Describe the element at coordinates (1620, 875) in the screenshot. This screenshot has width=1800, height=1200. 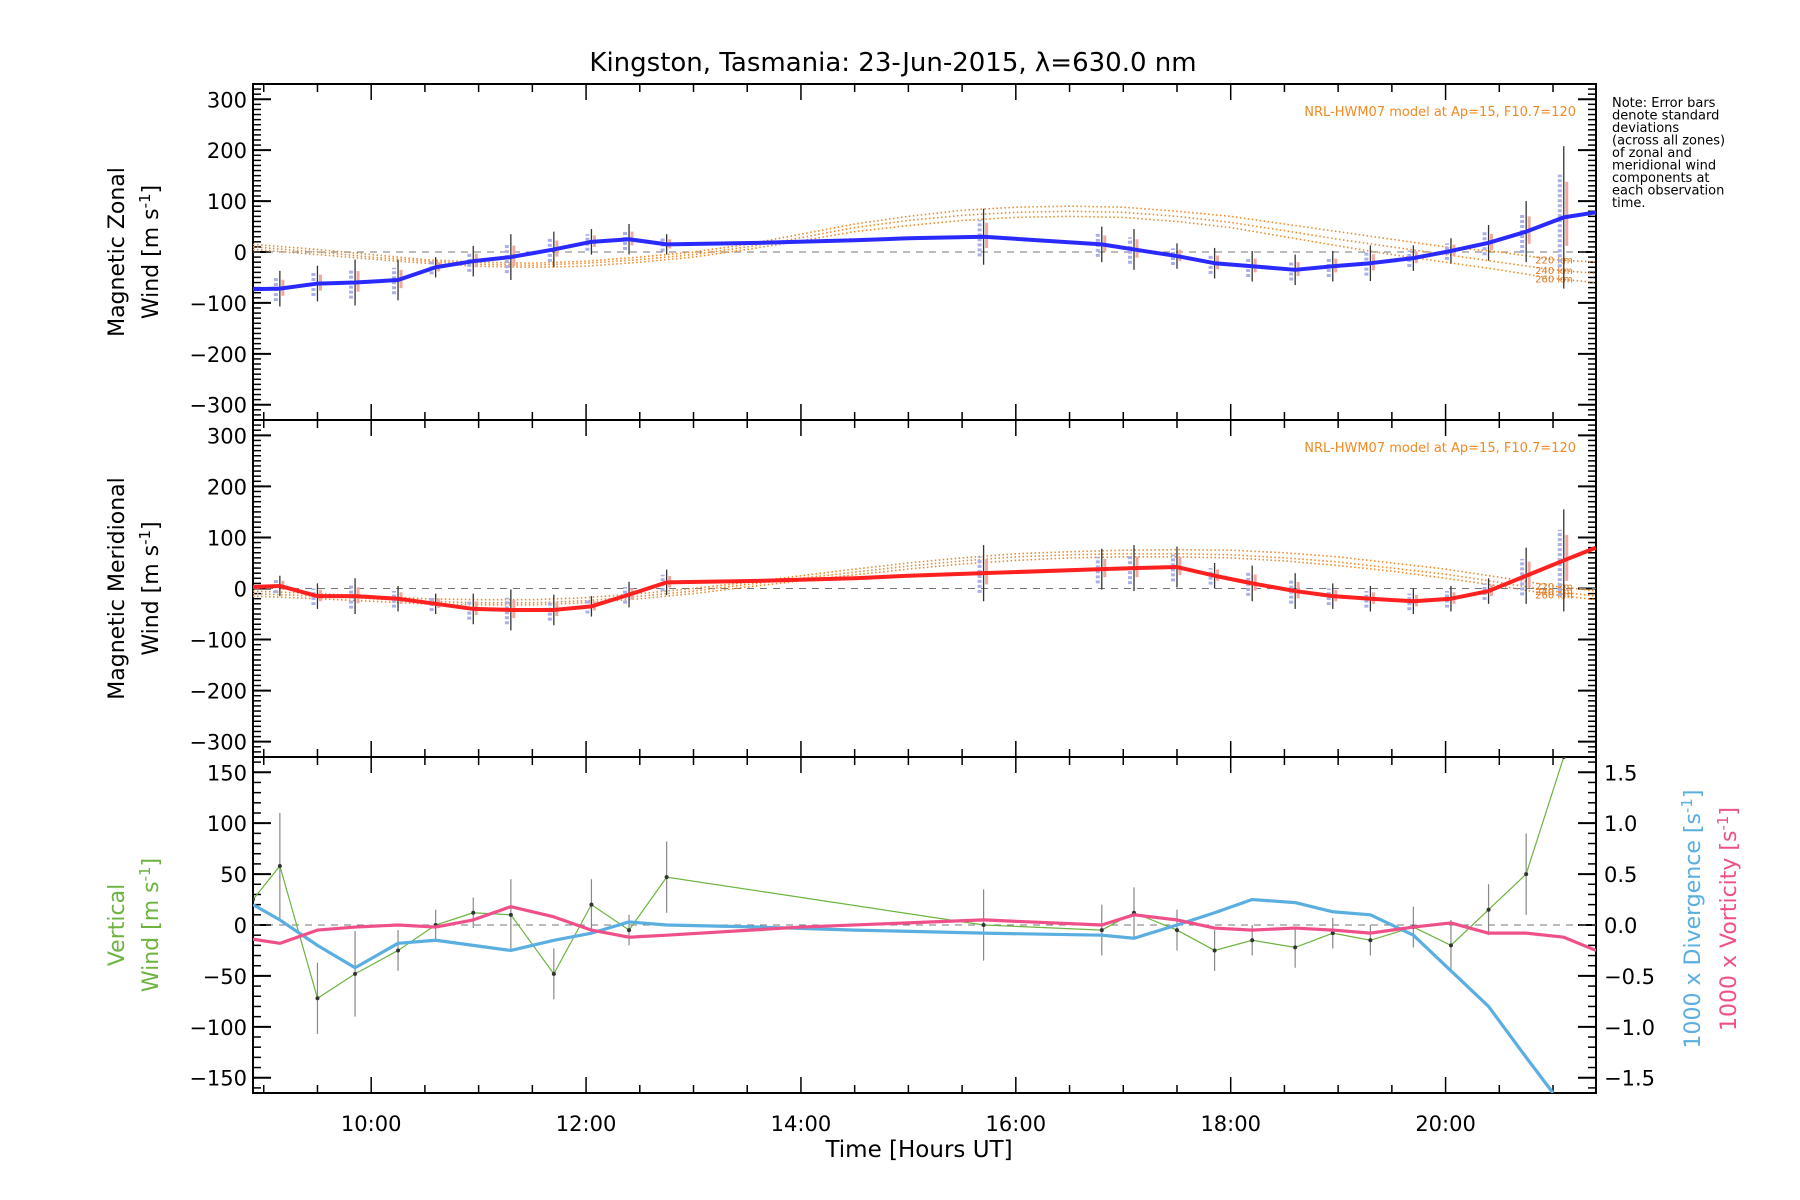
I see `y-right-tick-label: 0.5` at that location.